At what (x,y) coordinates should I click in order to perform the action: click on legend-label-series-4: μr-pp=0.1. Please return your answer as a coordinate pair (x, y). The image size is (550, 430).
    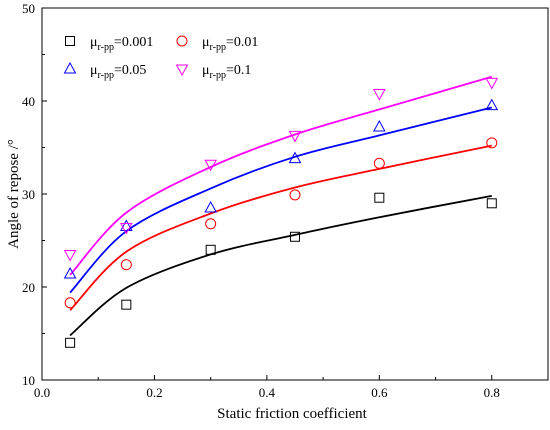
    Looking at the image, I should click on (226, 72).